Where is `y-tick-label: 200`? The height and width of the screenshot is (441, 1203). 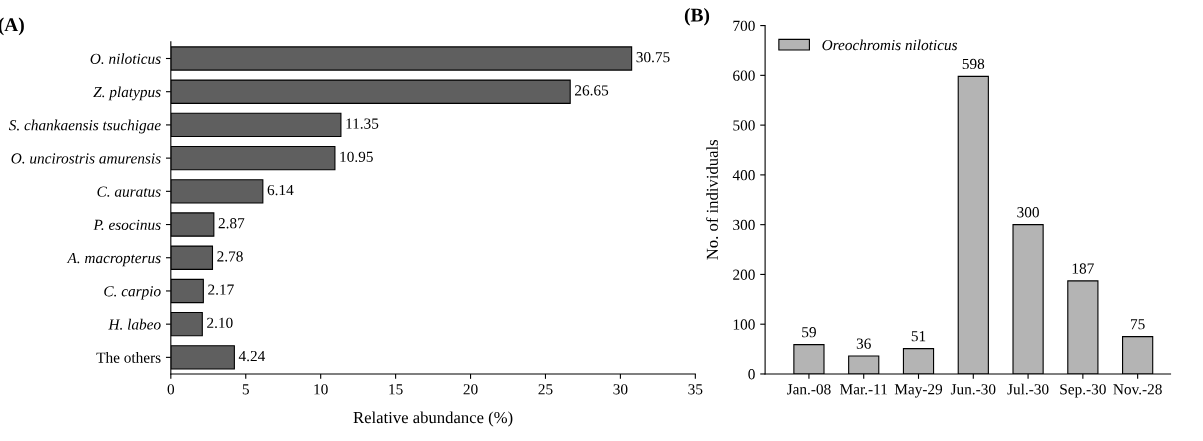 y-tick-label: 200 is located at coordinates (744, 274).